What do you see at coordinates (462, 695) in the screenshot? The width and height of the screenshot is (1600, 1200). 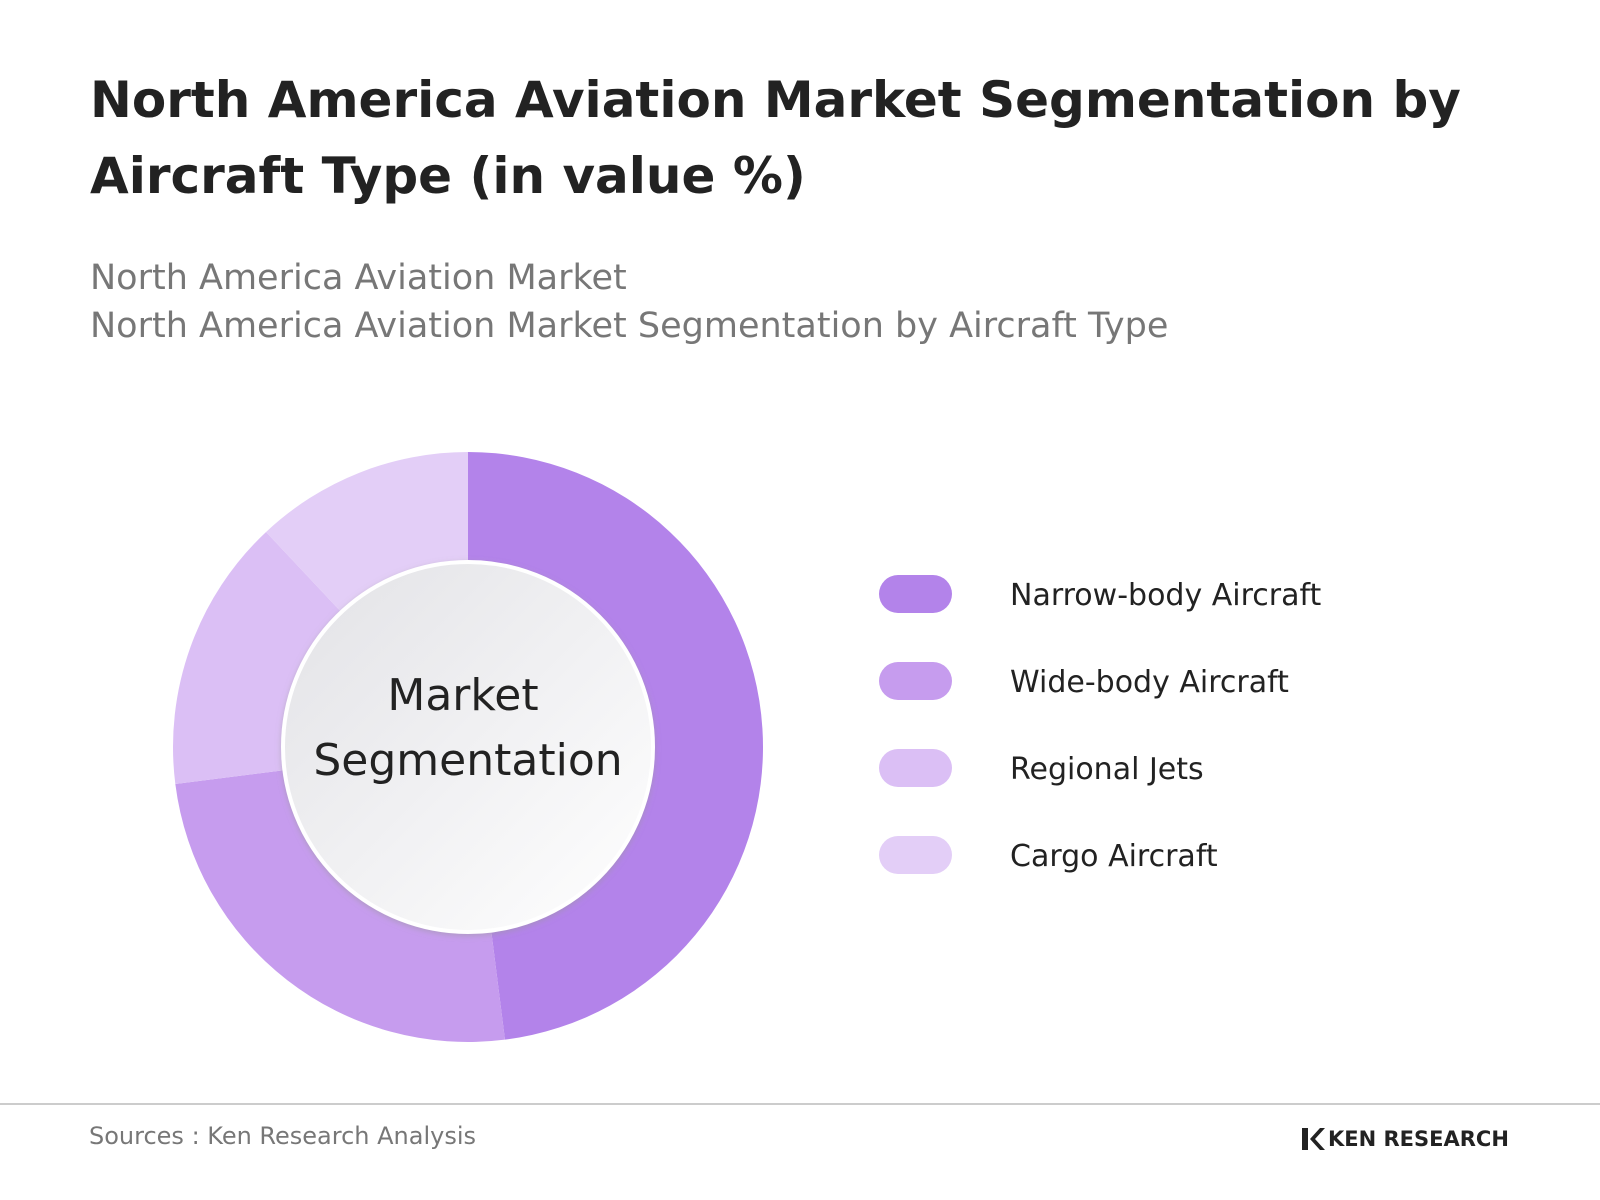 I see `center-label: Market` at bounding box center [462, 695].